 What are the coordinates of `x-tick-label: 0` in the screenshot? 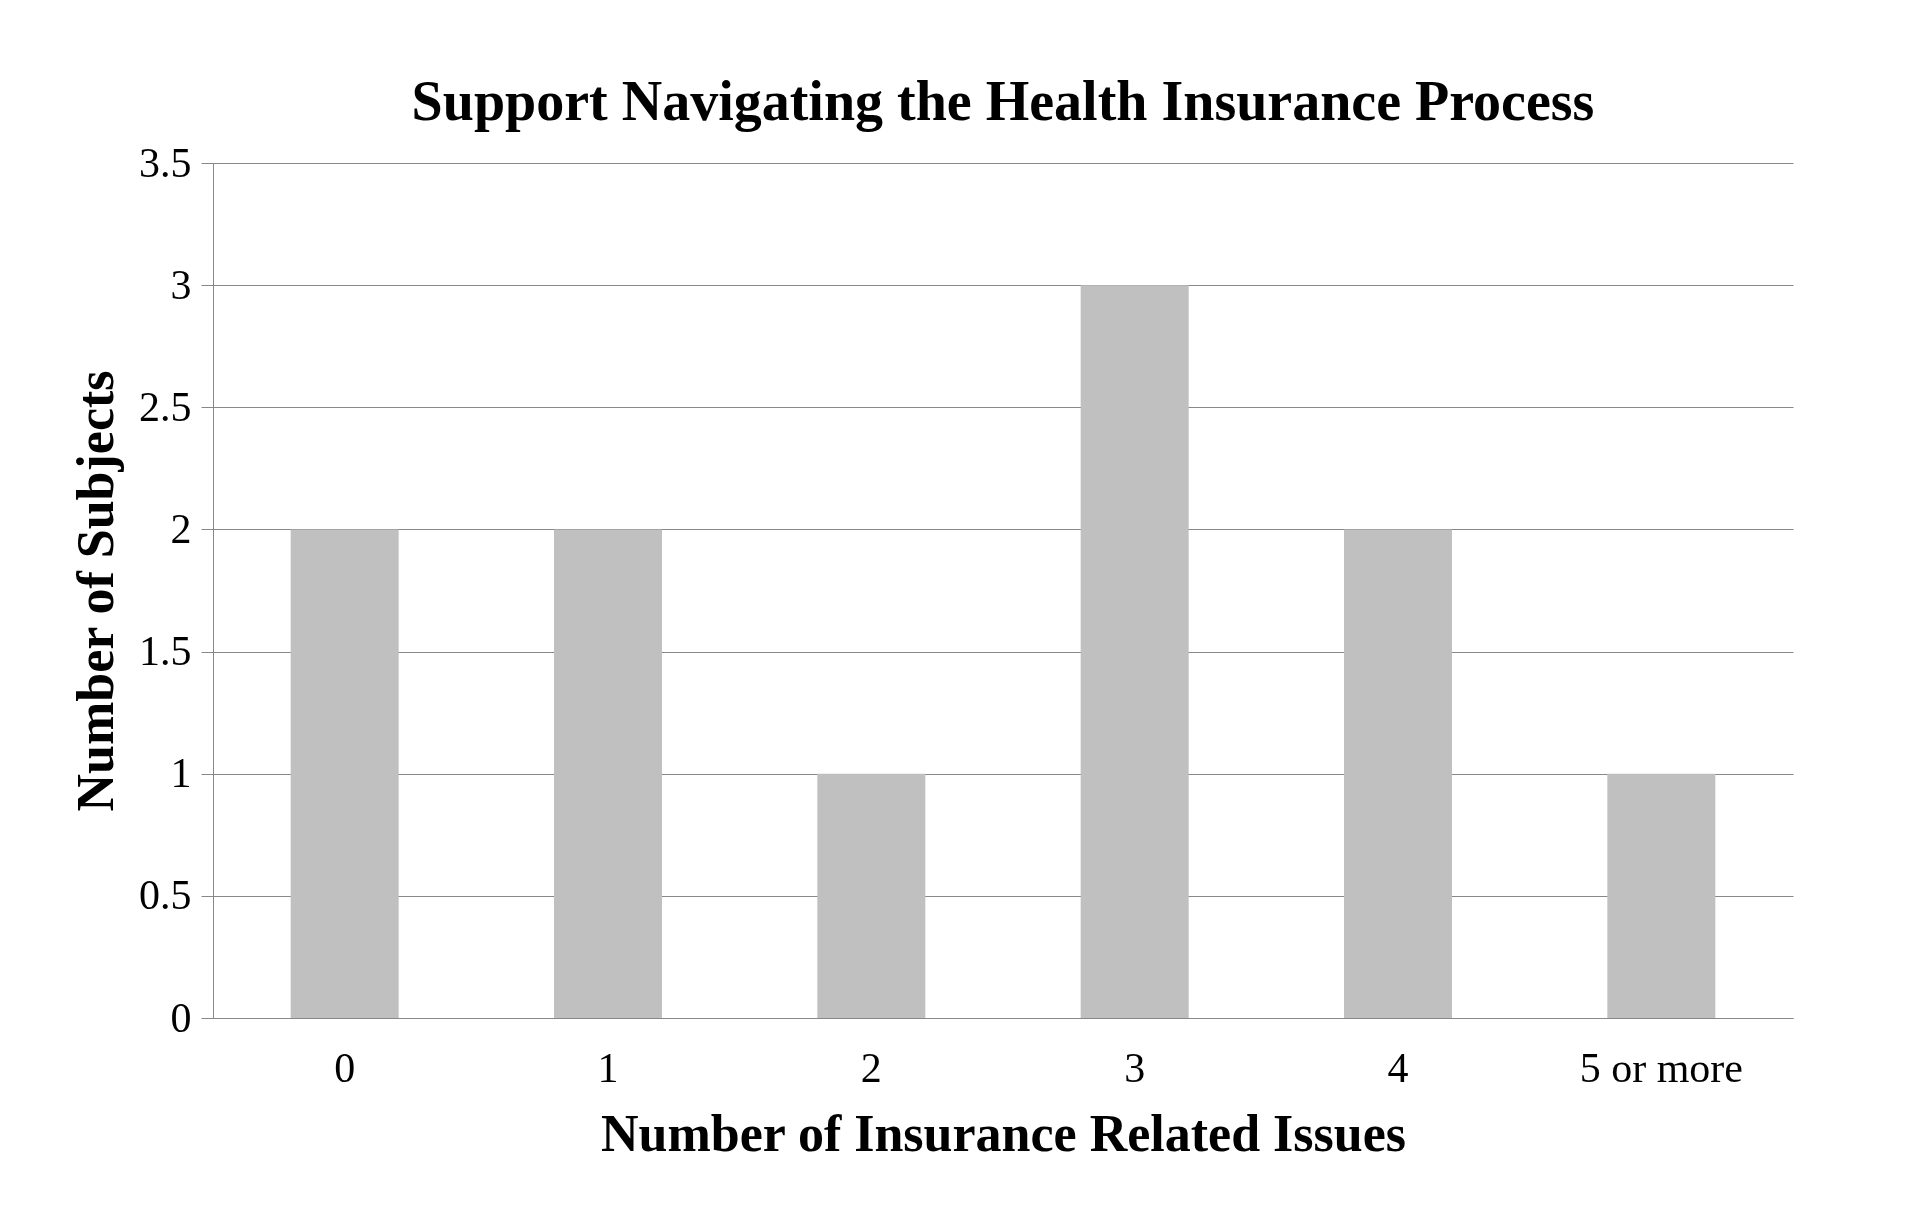 It's located at (345, 1067).